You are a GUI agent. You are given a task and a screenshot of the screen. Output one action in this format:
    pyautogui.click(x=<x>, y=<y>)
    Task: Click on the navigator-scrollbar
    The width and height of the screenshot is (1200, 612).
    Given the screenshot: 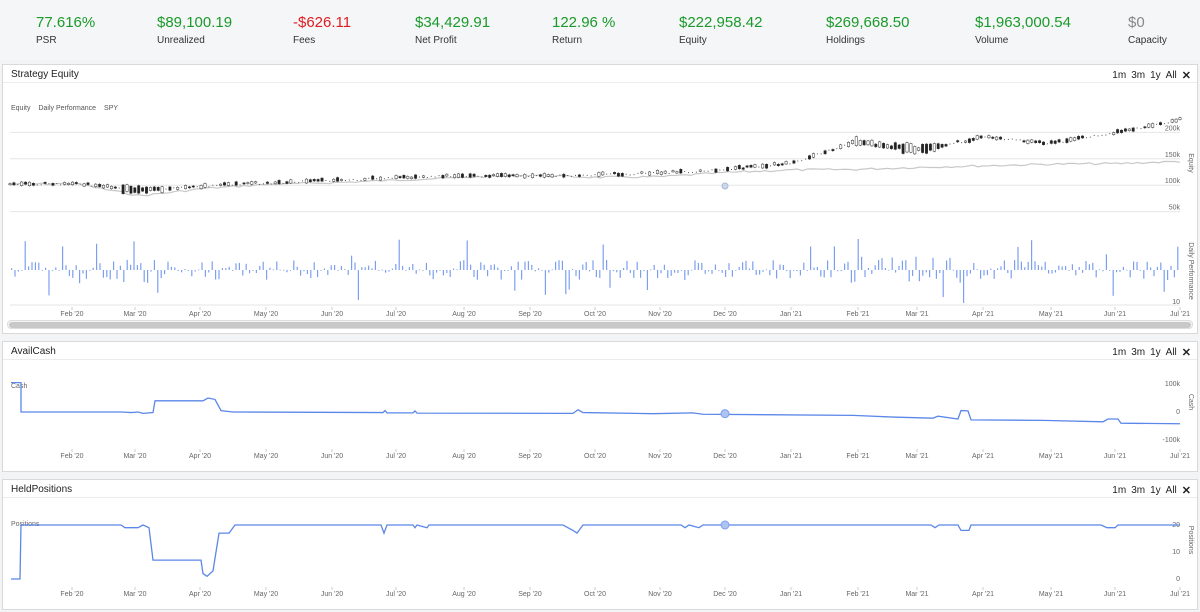 What is the action you would take?
    pyautogui.click(x=600, y=324)
    